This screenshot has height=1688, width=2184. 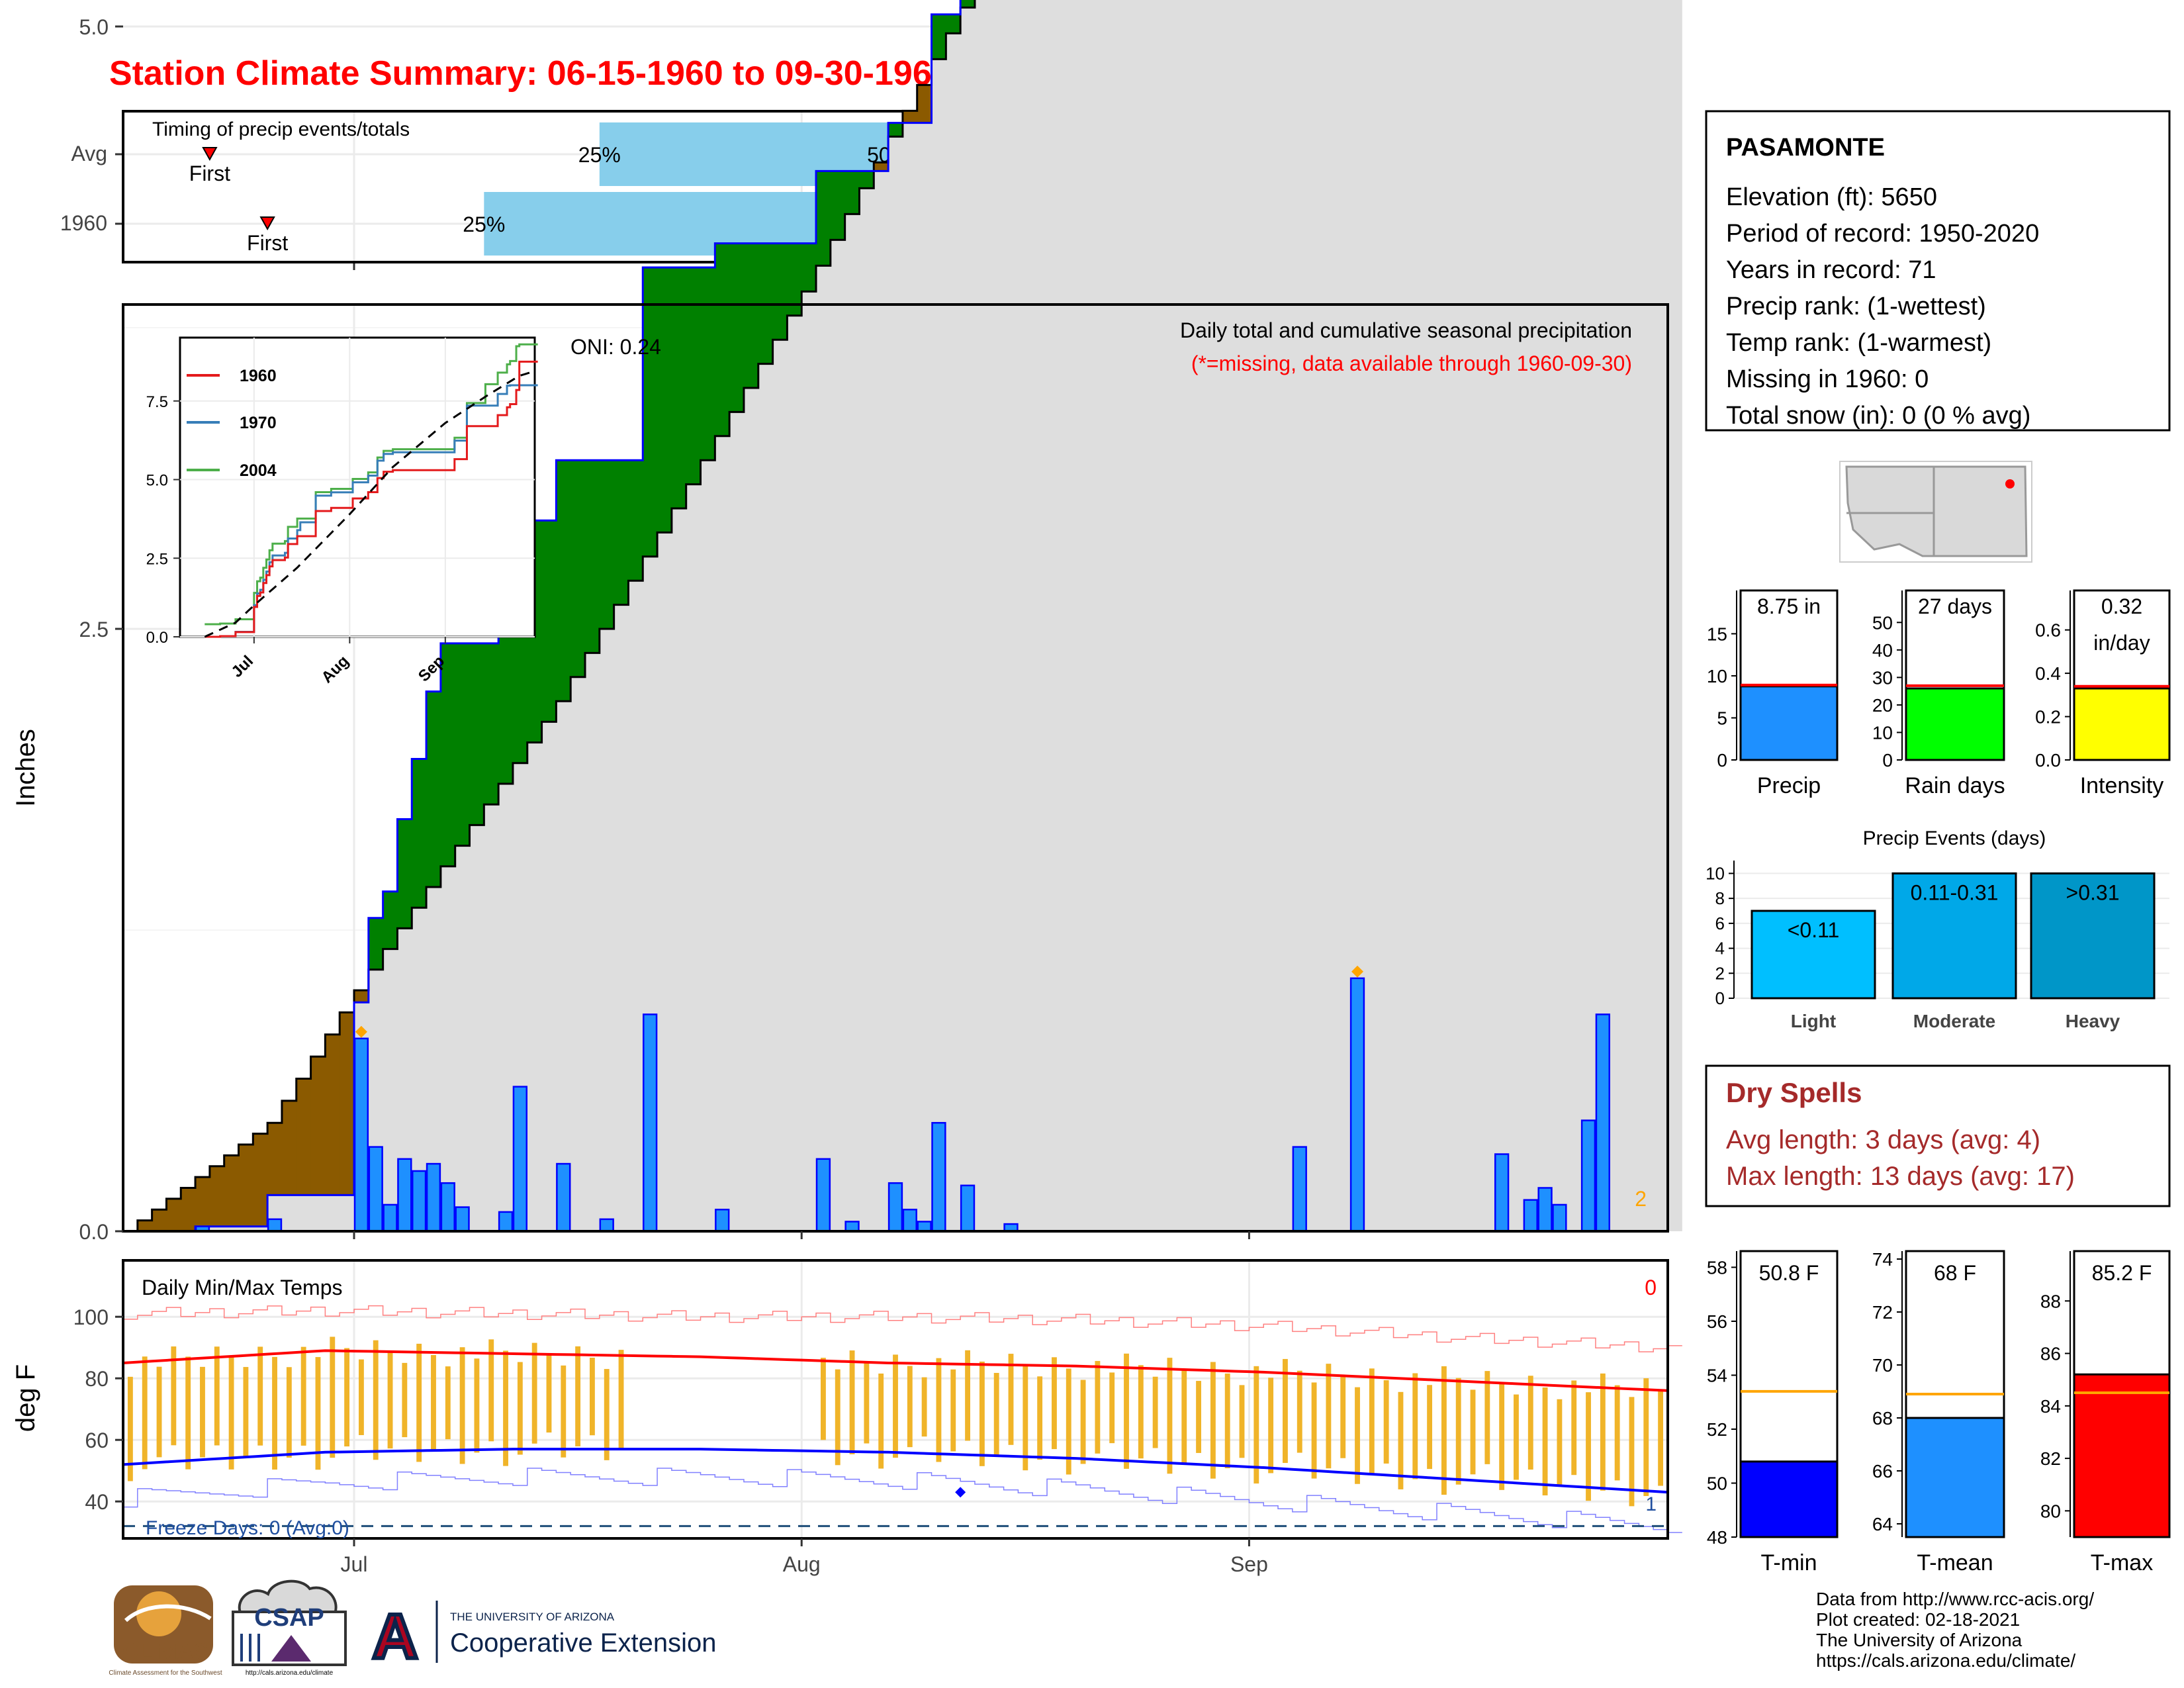 I want to click on temp-summary-tick-label: 80, so click(x=2050, y=1511).